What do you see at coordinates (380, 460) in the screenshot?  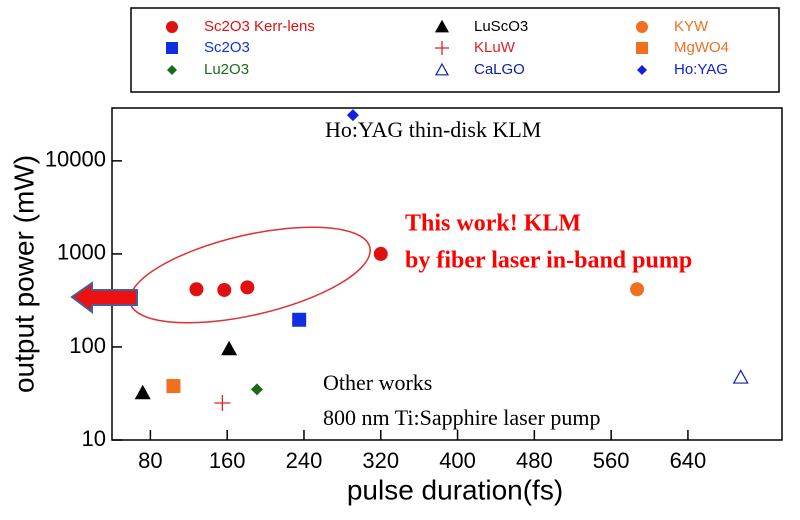 I see `x-tick-label: 320` at bounding box center [380, 460].